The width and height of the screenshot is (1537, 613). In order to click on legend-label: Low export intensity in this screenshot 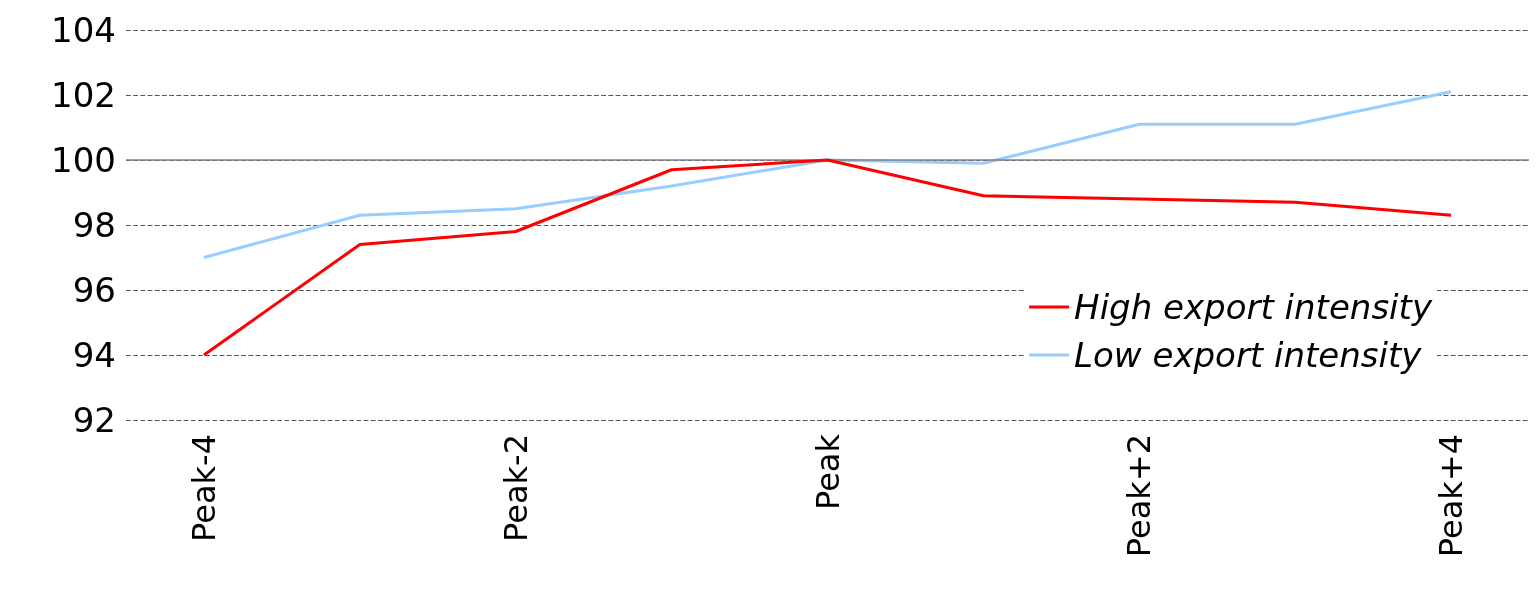, I will do `click(1248, 355)`.